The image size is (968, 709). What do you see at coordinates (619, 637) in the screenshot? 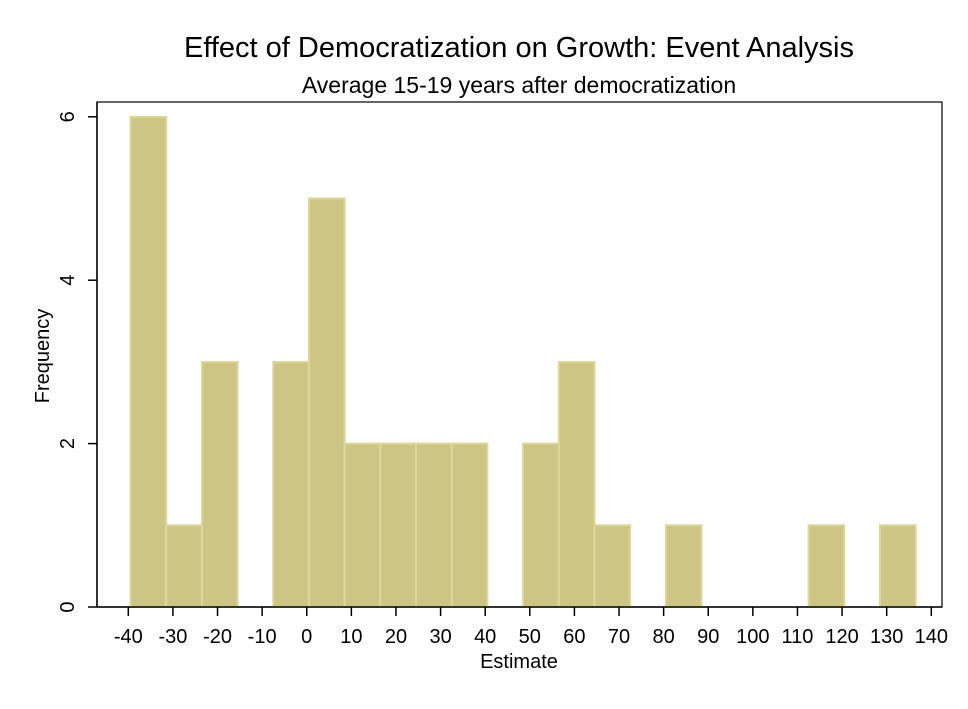
I see `x-tick-label: 70` at bounding box center [619, 637].